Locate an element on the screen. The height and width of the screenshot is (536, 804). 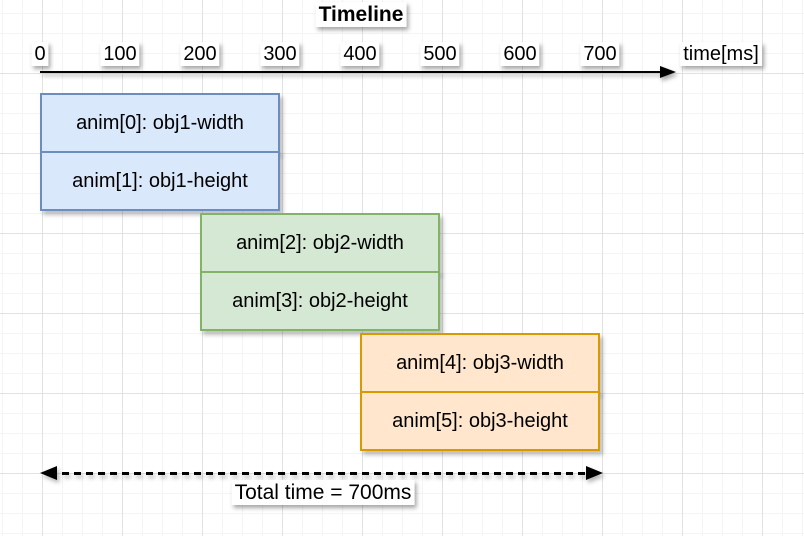
axis-tick-0: 0 is located at coordinates (40, 54).